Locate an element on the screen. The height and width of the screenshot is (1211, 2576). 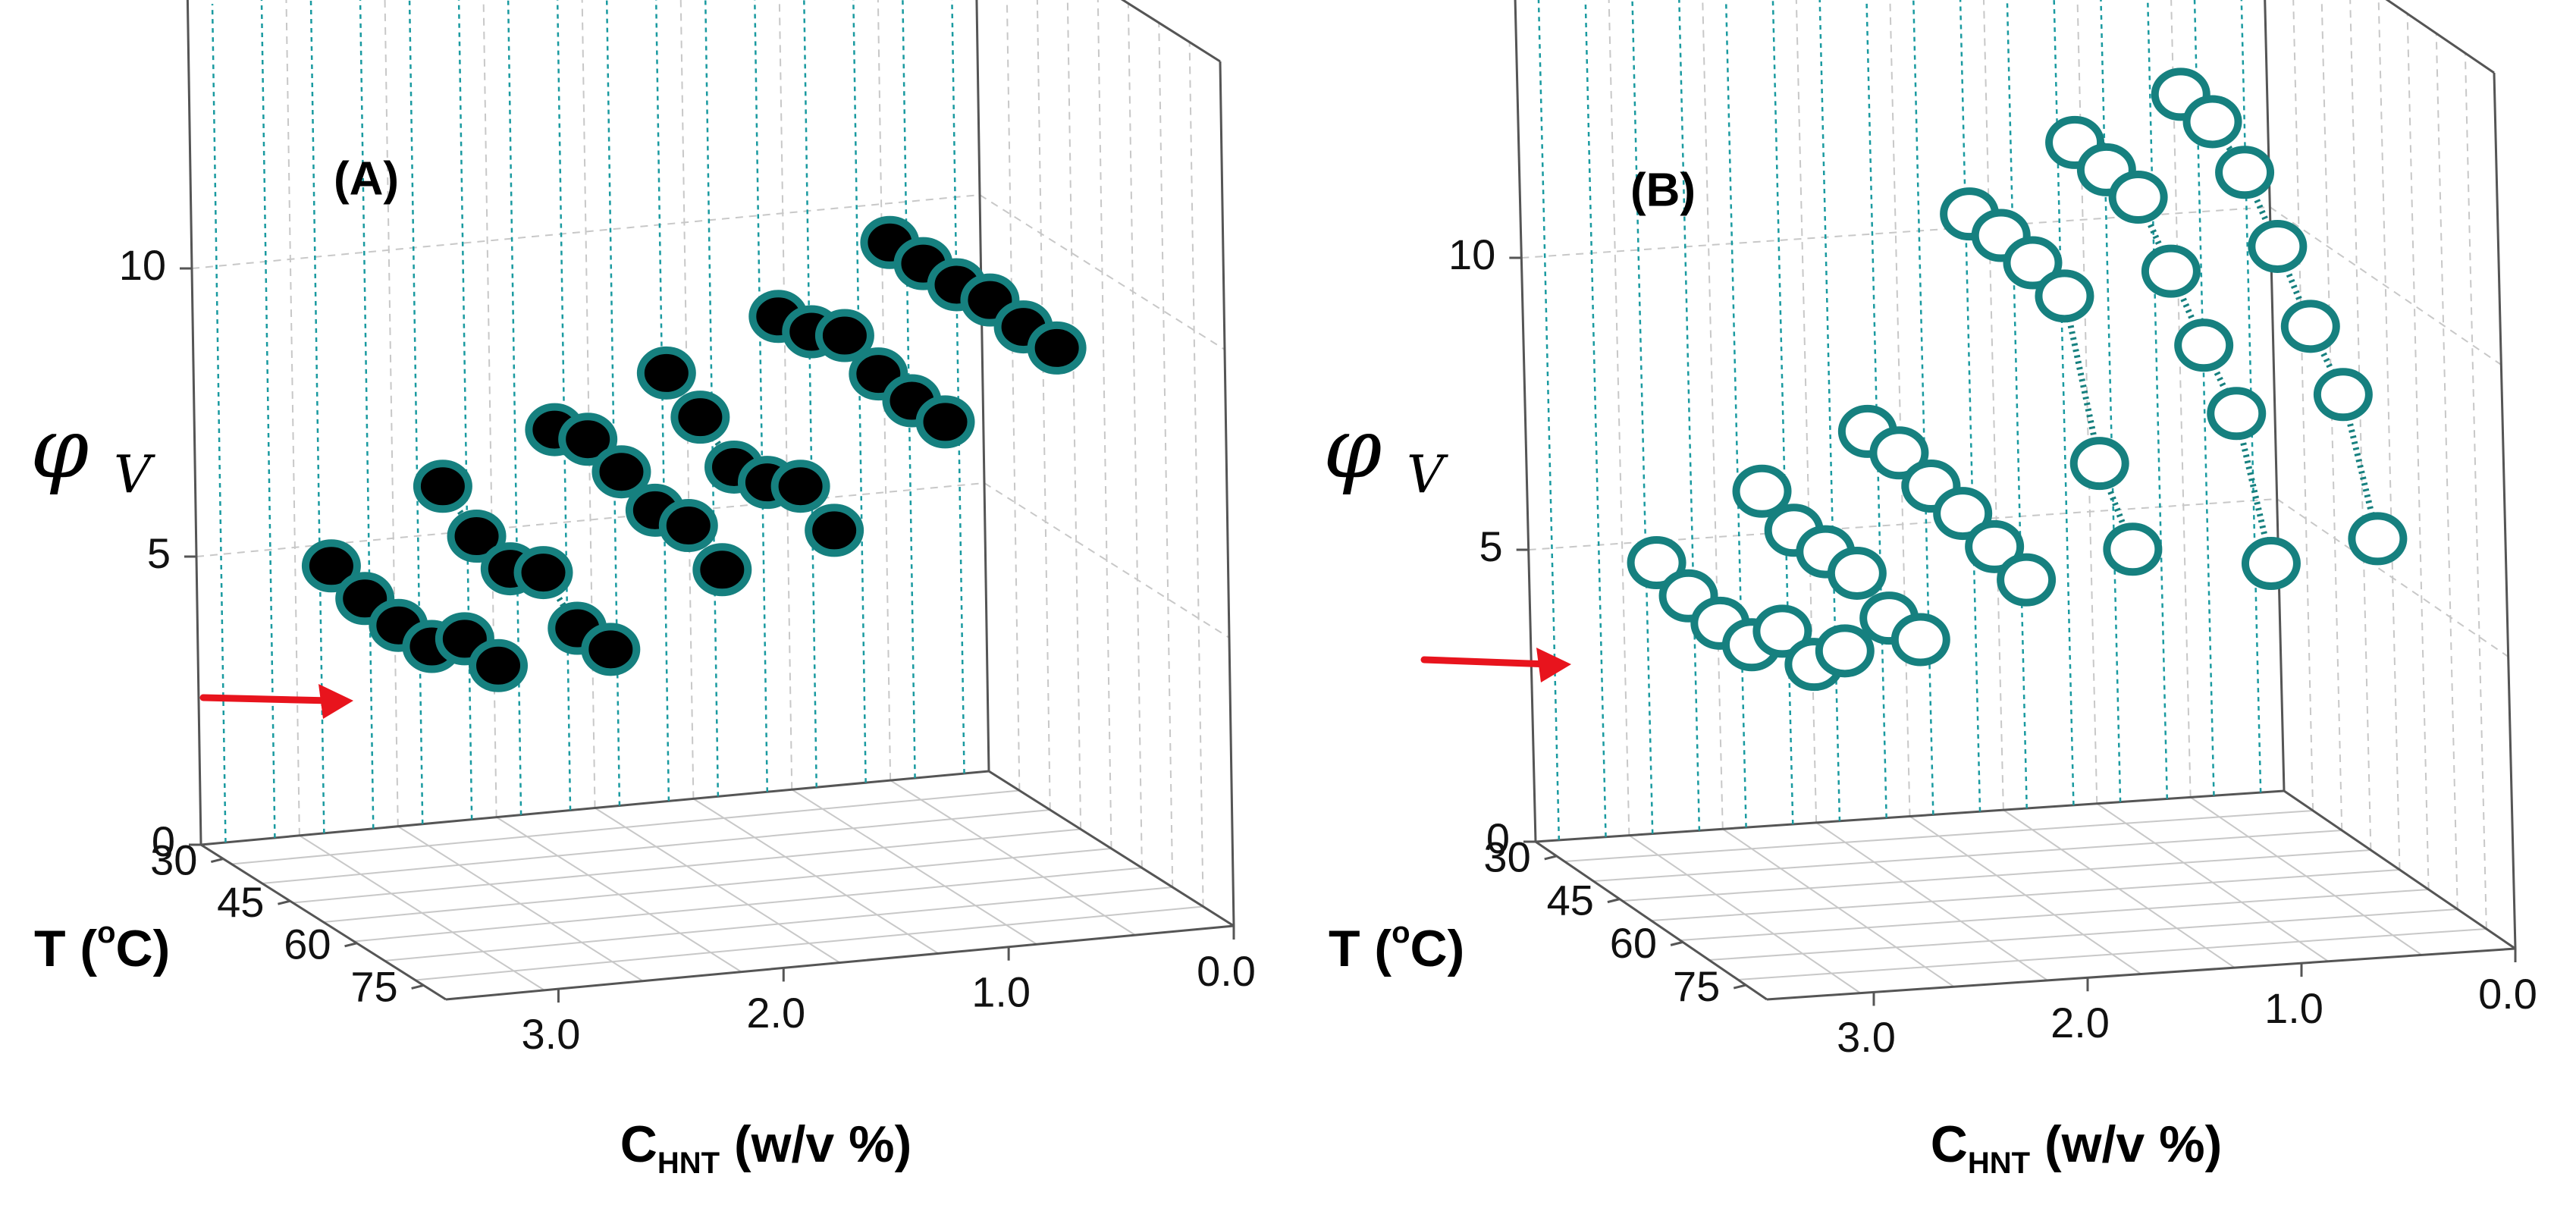
panel-label: (A) is located at coordinates (366, 178).